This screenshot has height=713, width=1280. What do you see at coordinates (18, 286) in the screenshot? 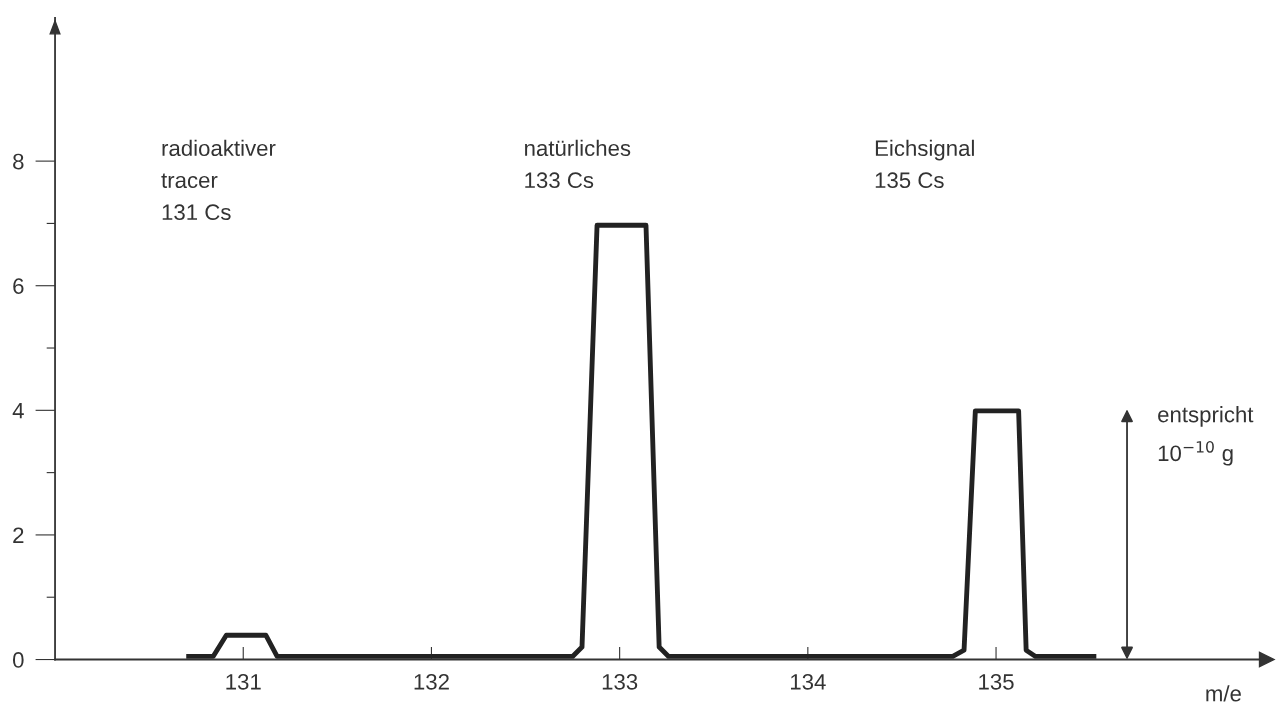
I see `y-tick-label: 6` at bounding box center [18, 286].